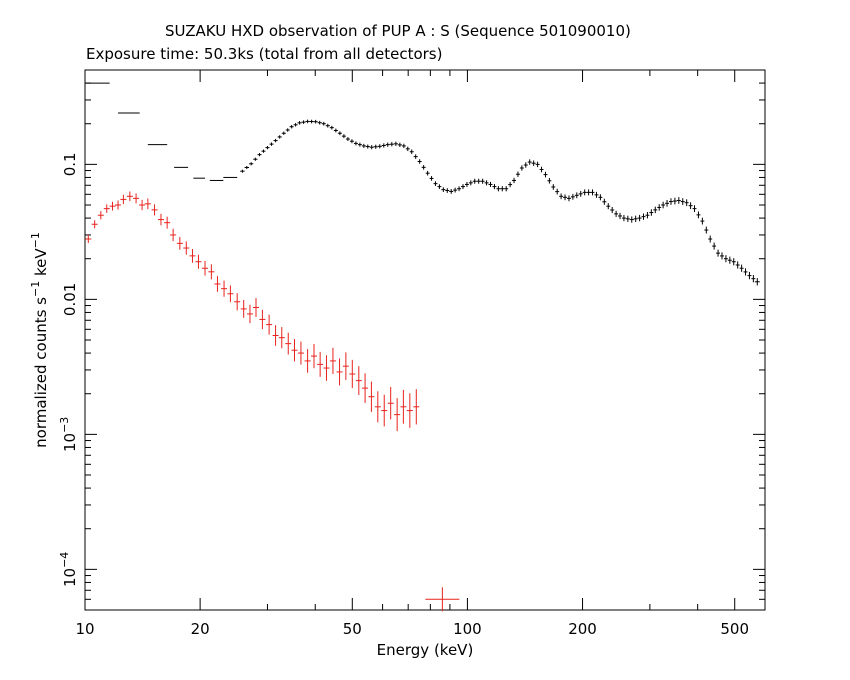 Image resolution: width=850 pixels, height=680 pixels. Describe the element at coordinates (70, 299) in the screenshot. I see `y-tick-label: 0.01` at that location.